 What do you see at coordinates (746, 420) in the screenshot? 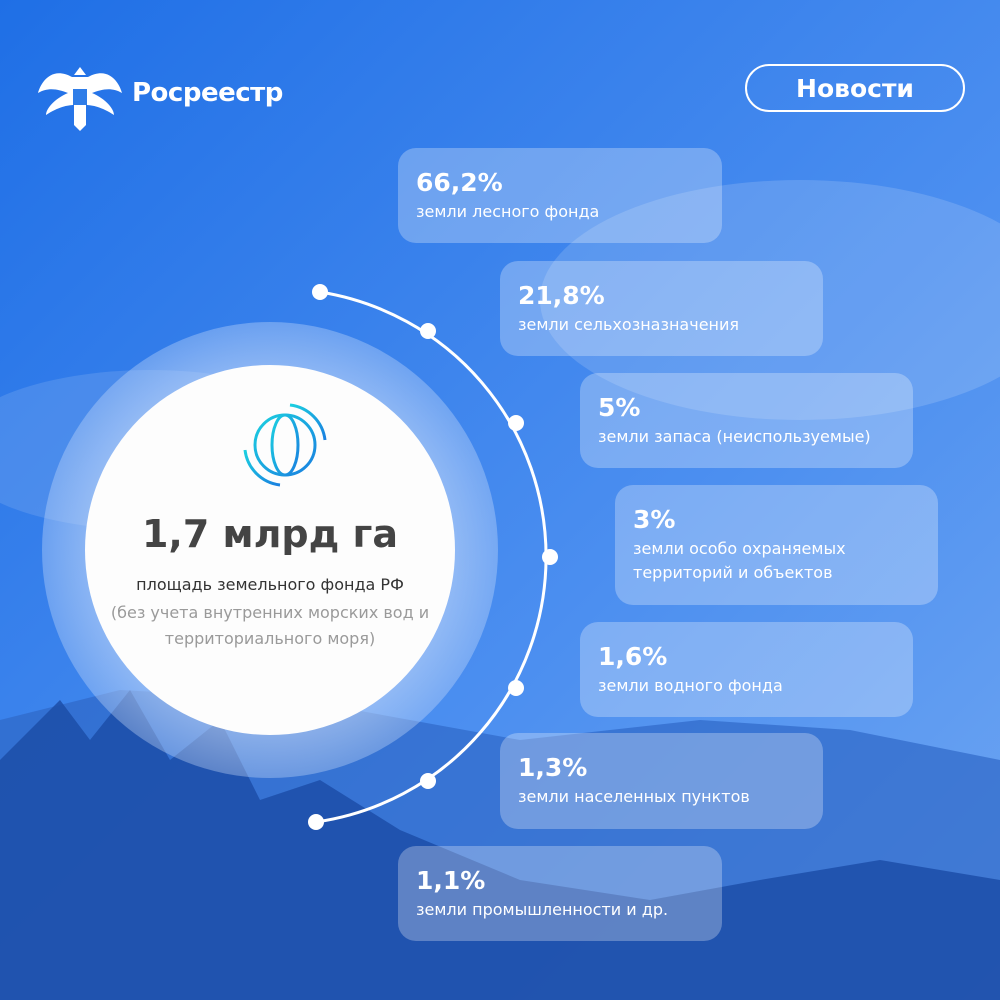
I see `stat-card: 5% земли запаса (неиспользуемые)` at bounding box center [746, 420].